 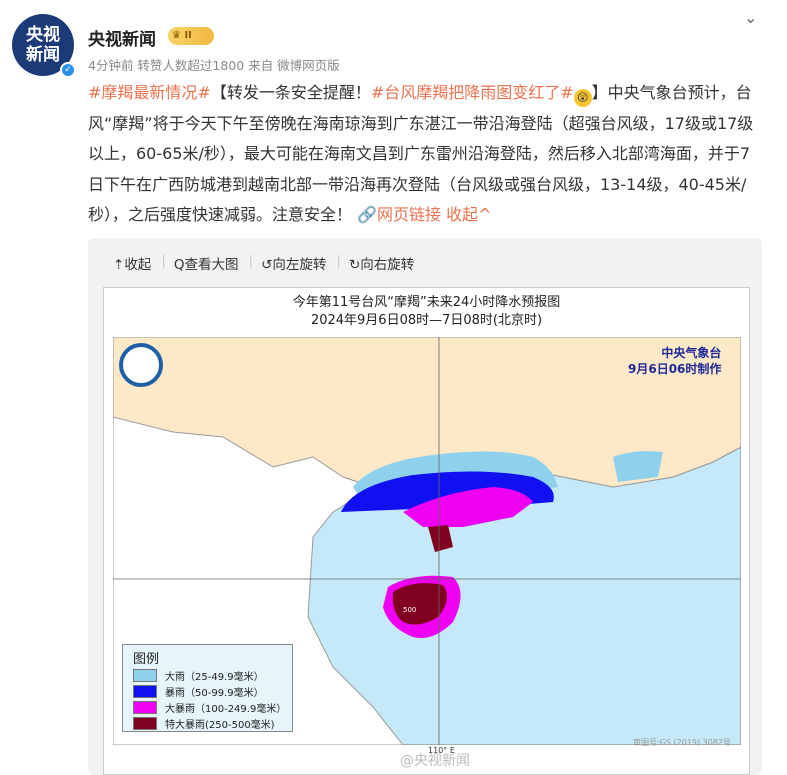 What do you see at coordinates (675, 361) in the screenshot?
I see `agency-stamp: 中央气象台 9月6日06时制作` at bounding box center [675, 361].